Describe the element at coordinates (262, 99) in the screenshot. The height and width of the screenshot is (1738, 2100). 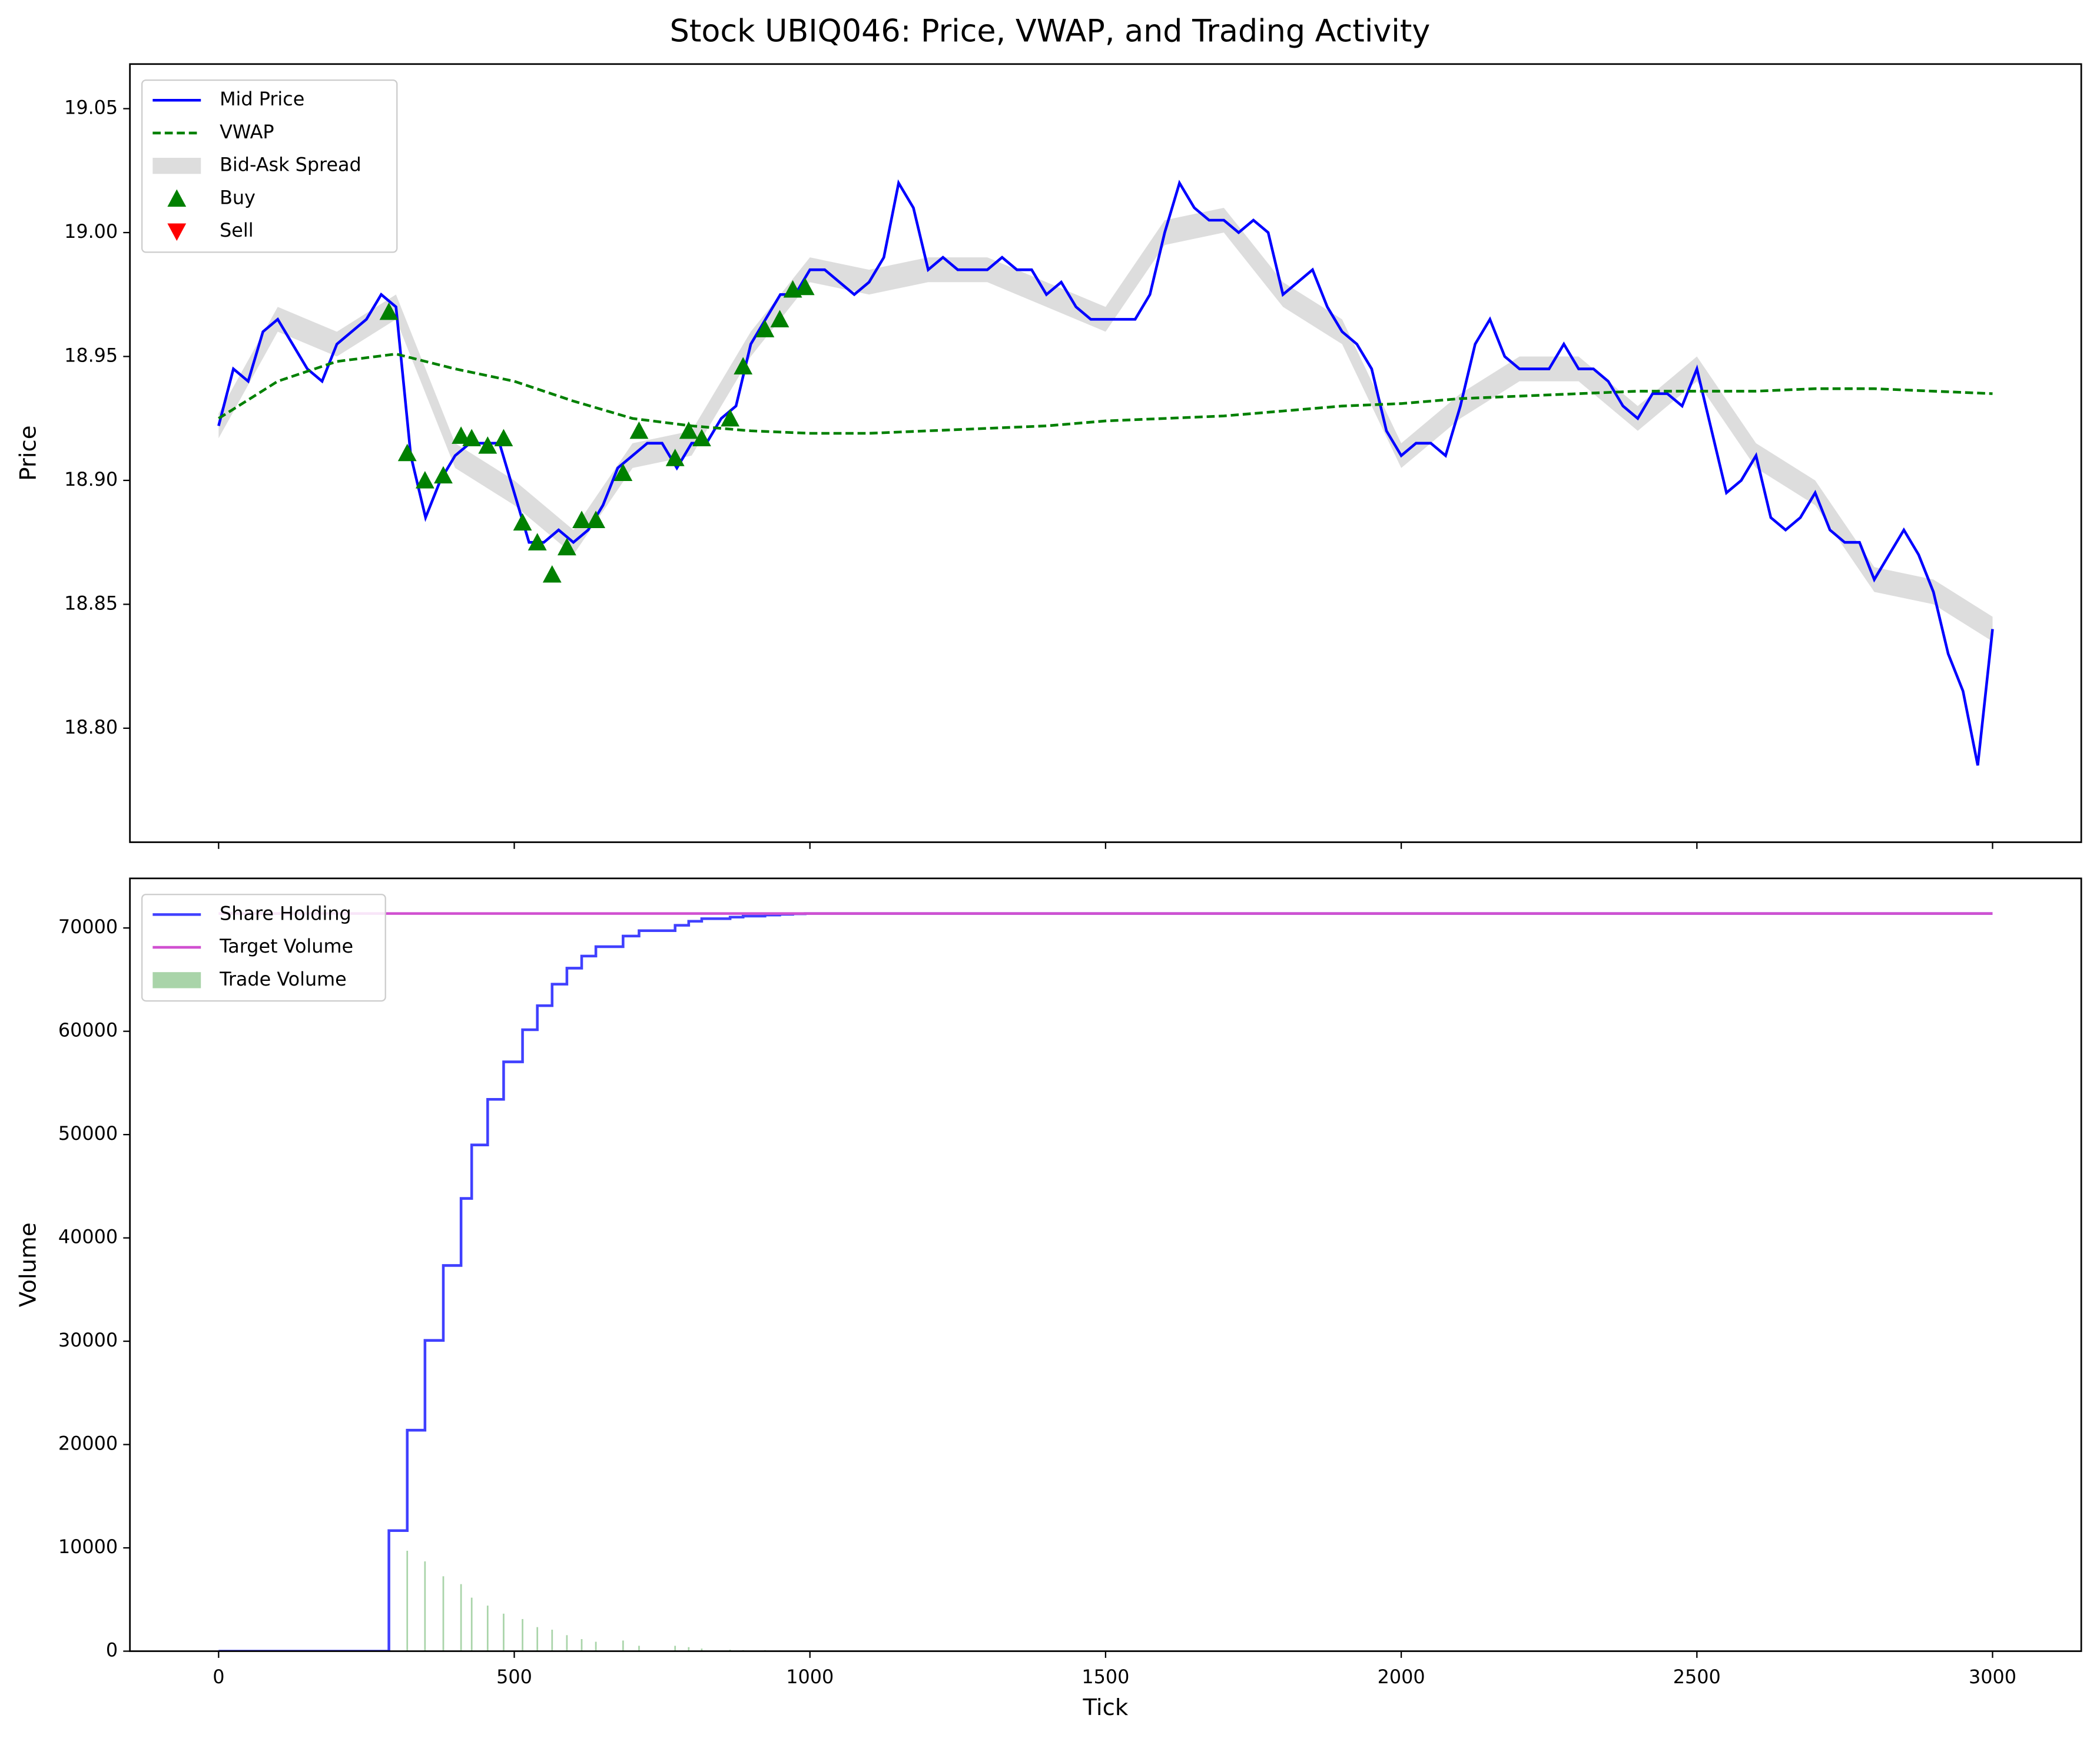
I see `legend-label: Mid Price` at that location.